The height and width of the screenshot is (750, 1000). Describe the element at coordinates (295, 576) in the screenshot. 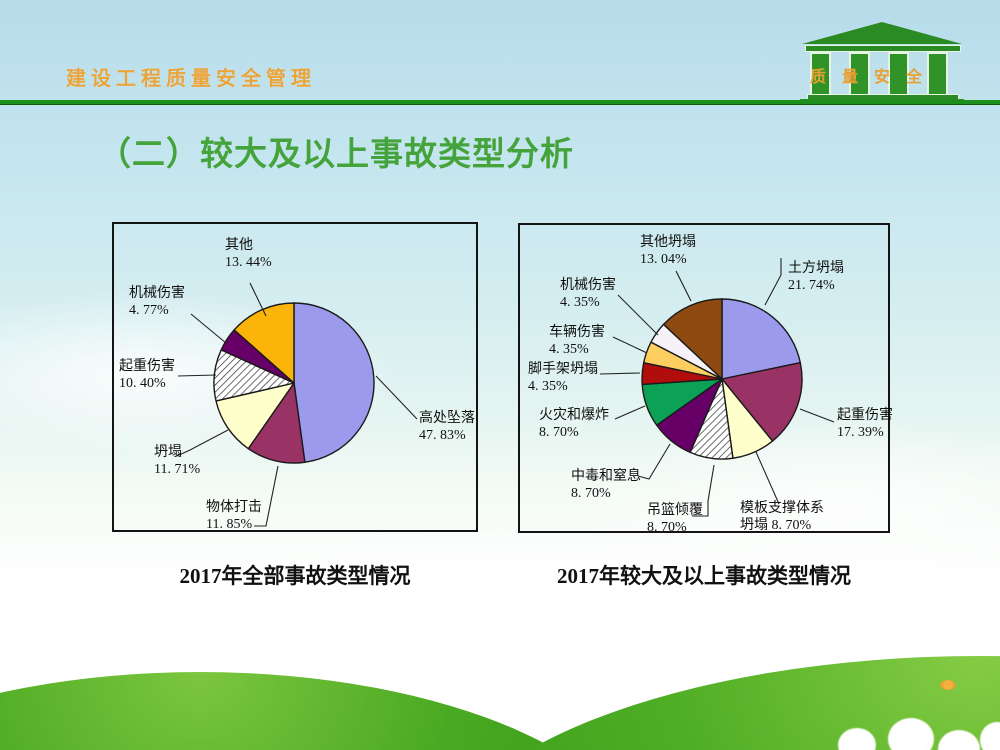

I see `chart-caption-left: 2017年全部事故类型情况` at that location.